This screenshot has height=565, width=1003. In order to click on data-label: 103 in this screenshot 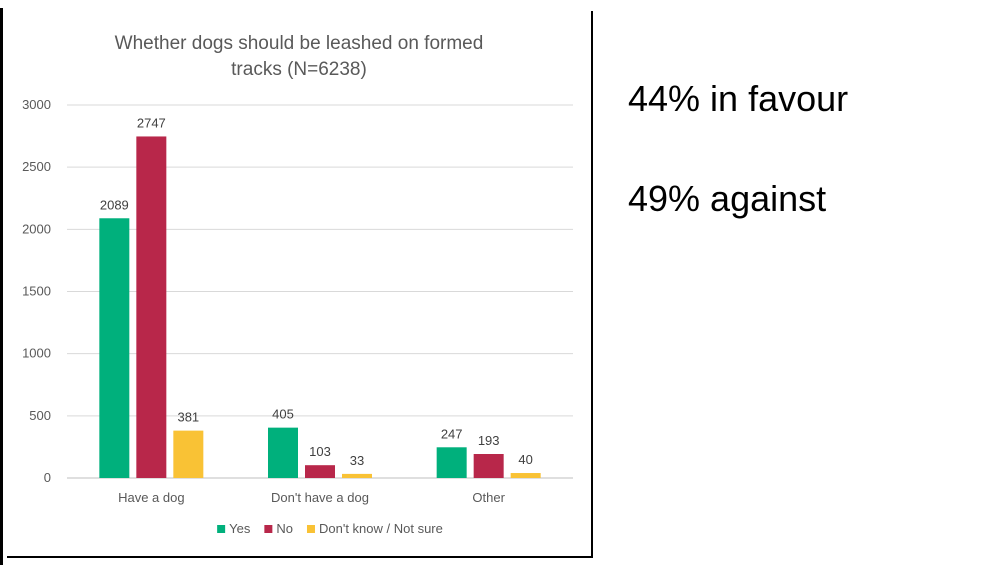, I will do `click(320, 451)`.